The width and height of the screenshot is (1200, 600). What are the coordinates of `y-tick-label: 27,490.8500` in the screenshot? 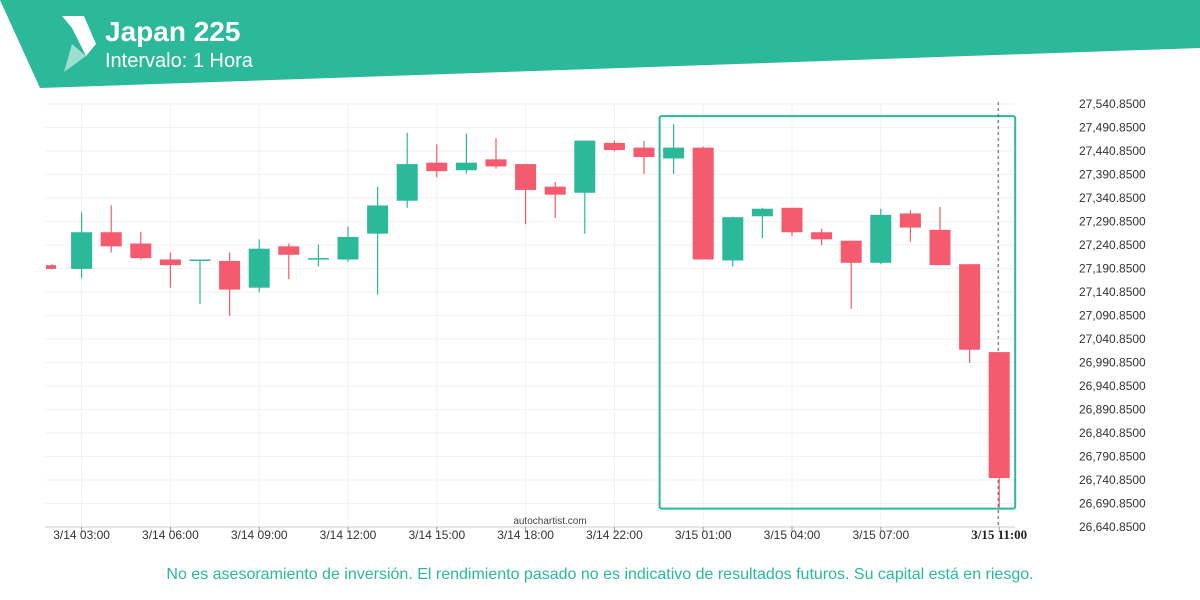 It's located at (1112, 128).